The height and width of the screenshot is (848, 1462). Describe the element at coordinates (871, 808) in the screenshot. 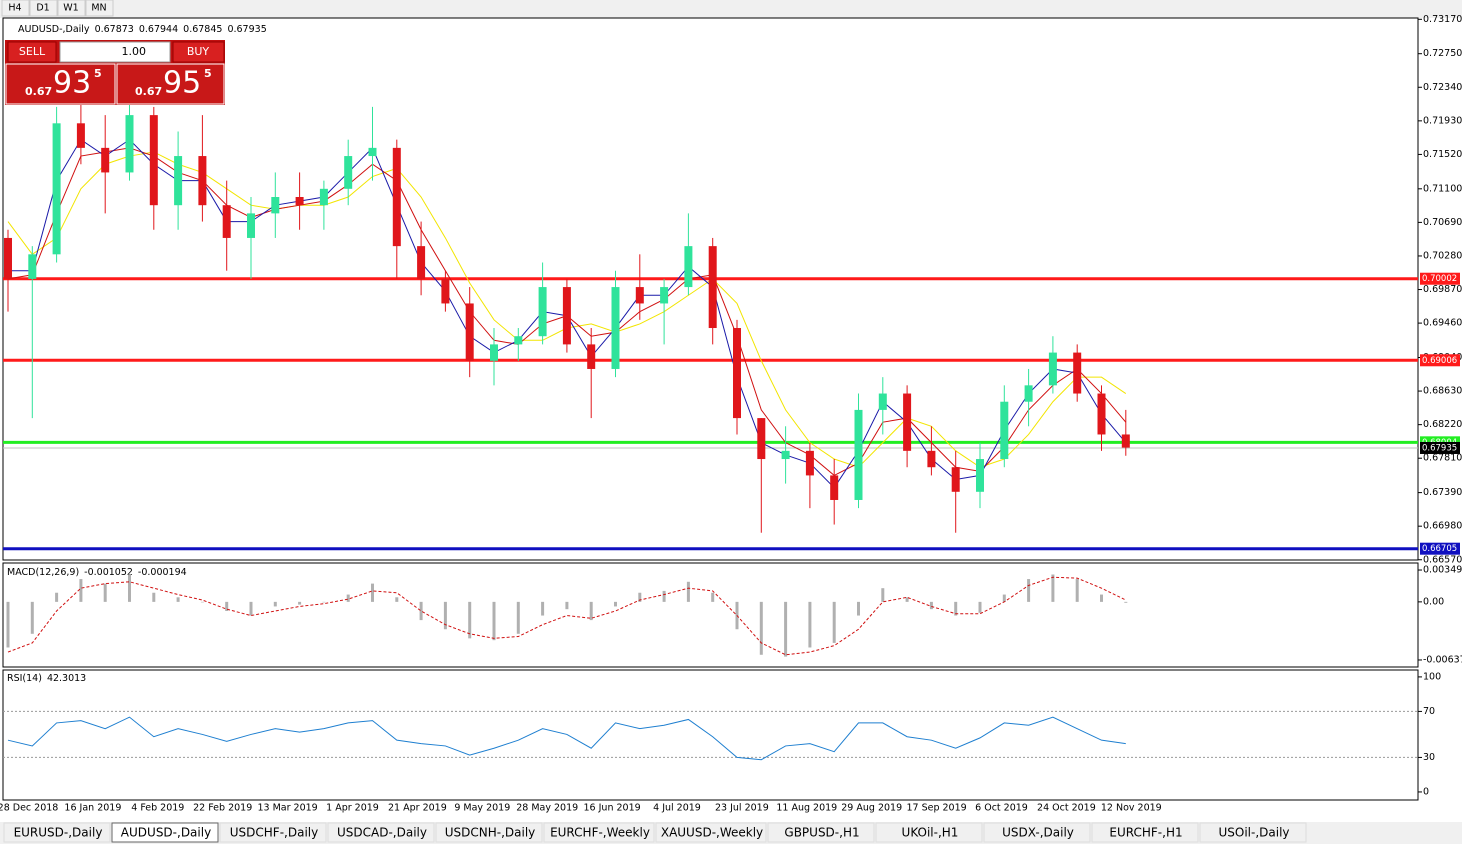

I see `x-tick-label: 29 Aug 2019` at that location.